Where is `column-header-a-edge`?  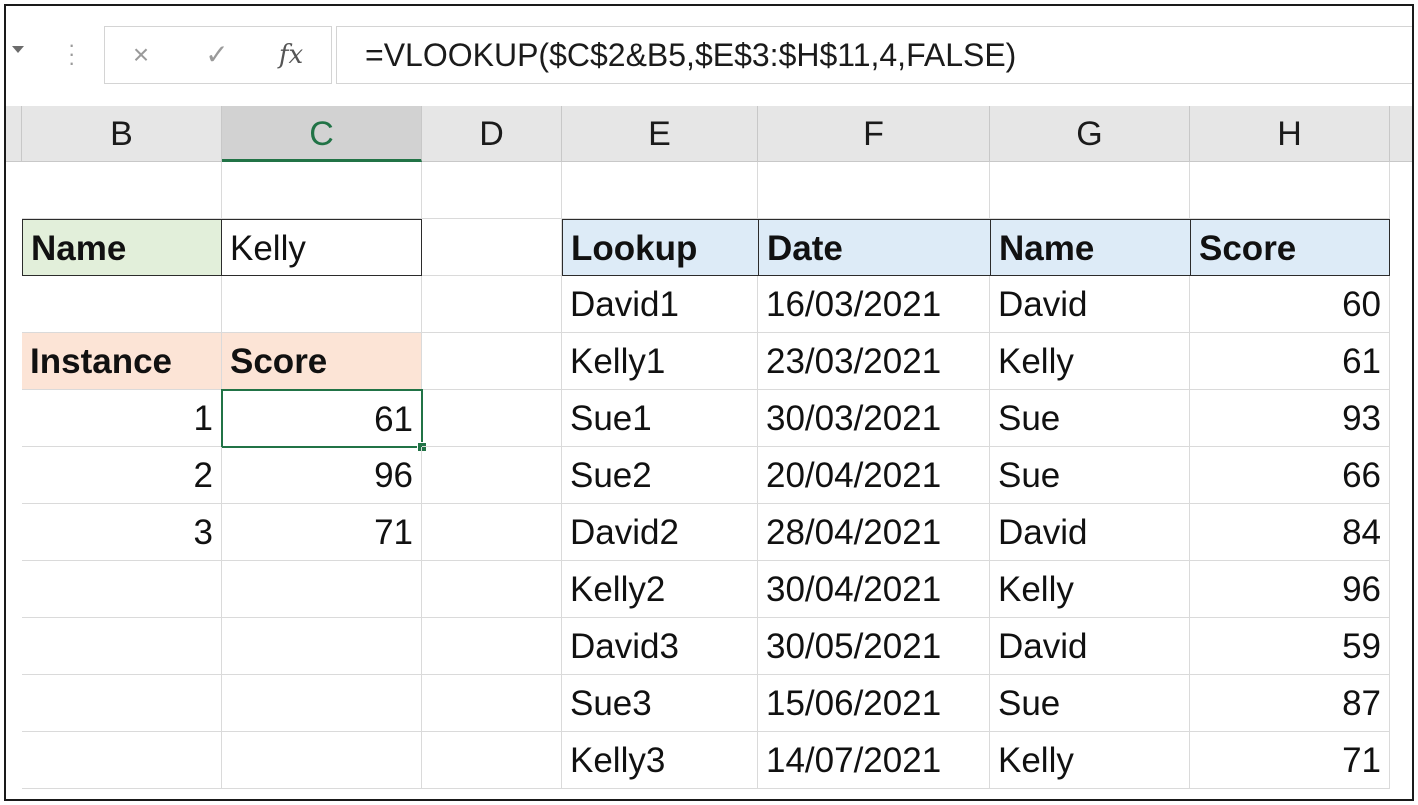 column-header-a-edge is located at coordinates (14, 134).